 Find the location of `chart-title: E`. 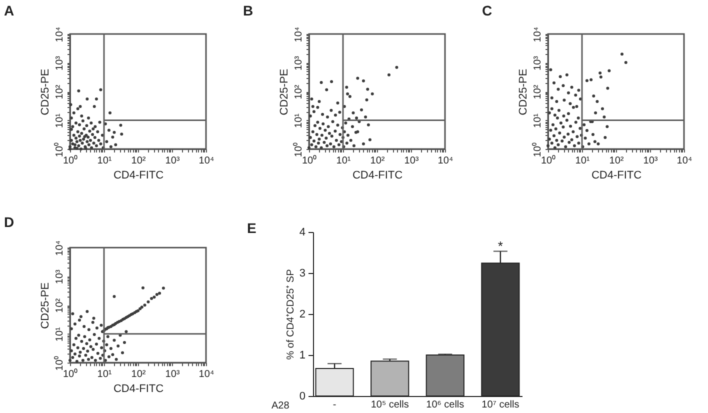

chart-title: E is located at coordinates (251, 228).